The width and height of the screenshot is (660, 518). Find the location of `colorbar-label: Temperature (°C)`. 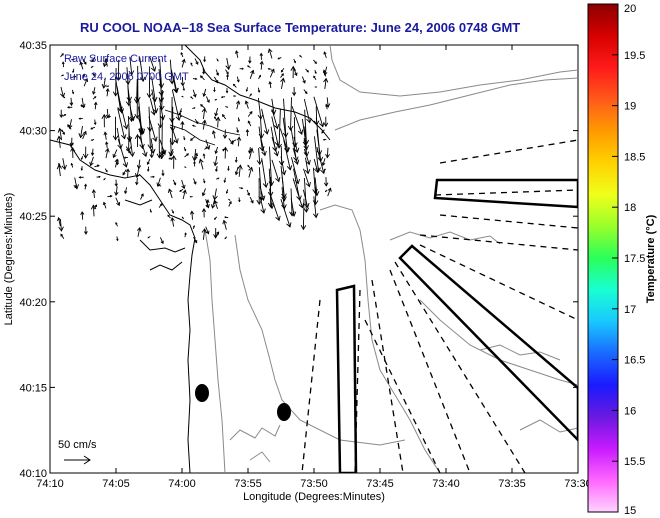

colorbar-label: Temperature (°C) is located at coordinates (651, 258).